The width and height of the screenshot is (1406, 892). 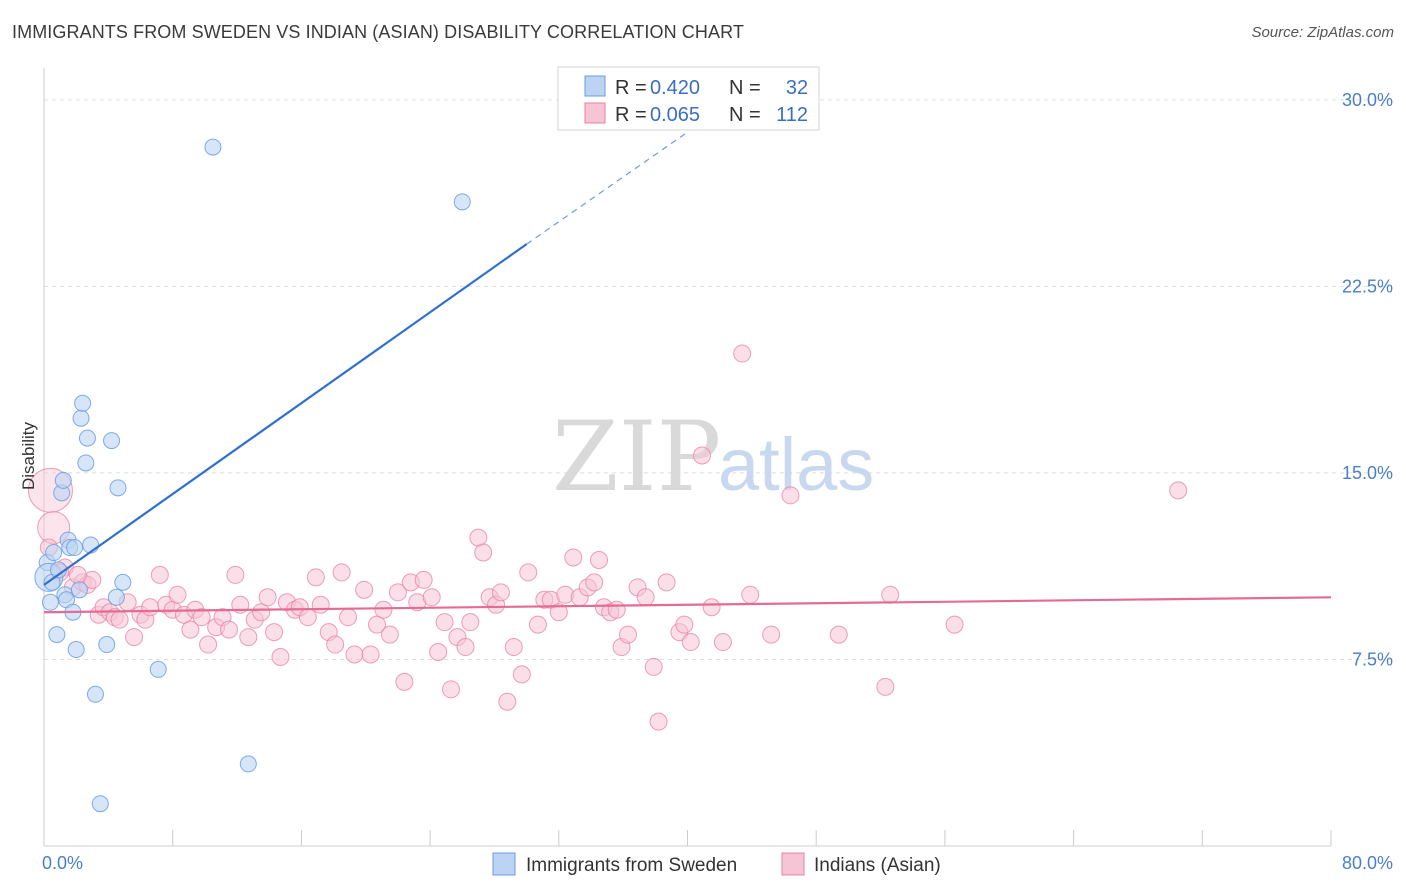 What do you see at coordinates (797, 88) in the screenshot?
I see `legend-n-value-1: 32` at bounding box center [797, 88].